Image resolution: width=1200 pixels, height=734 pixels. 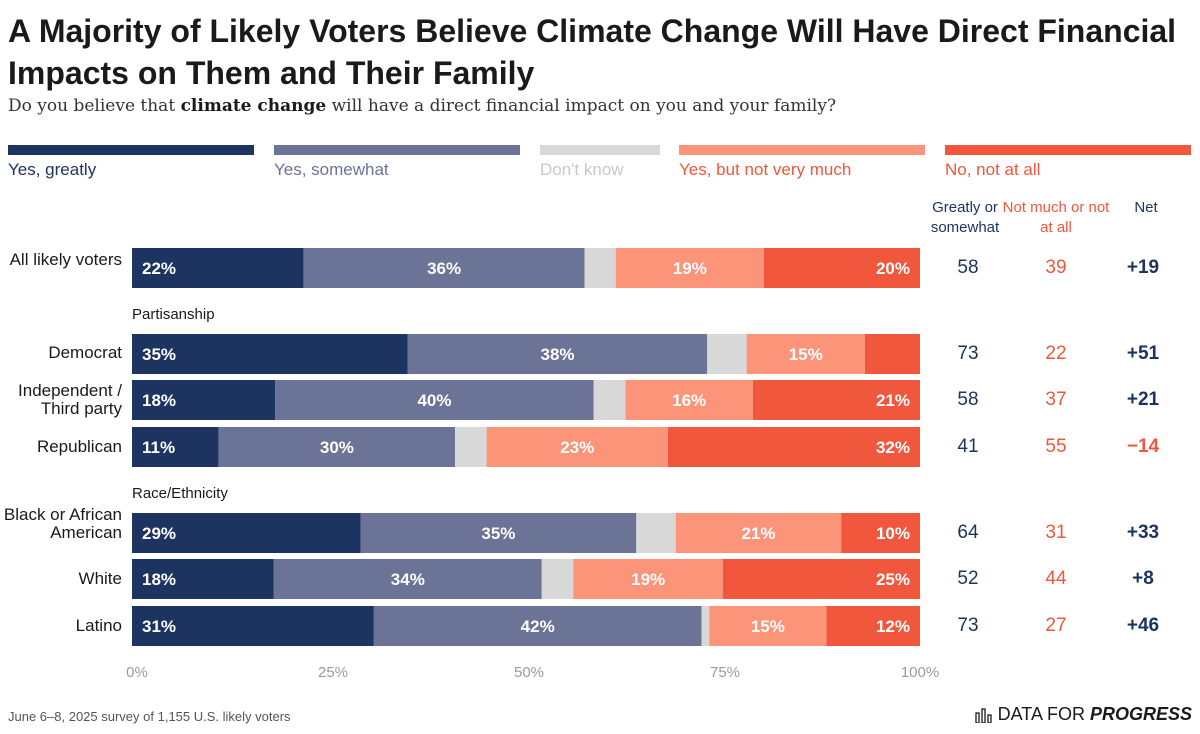 What do you see at coordinates (758, 533) in the screenshot?
I see `bar-label-5-4: 21%` at bounding box center [758, 533].